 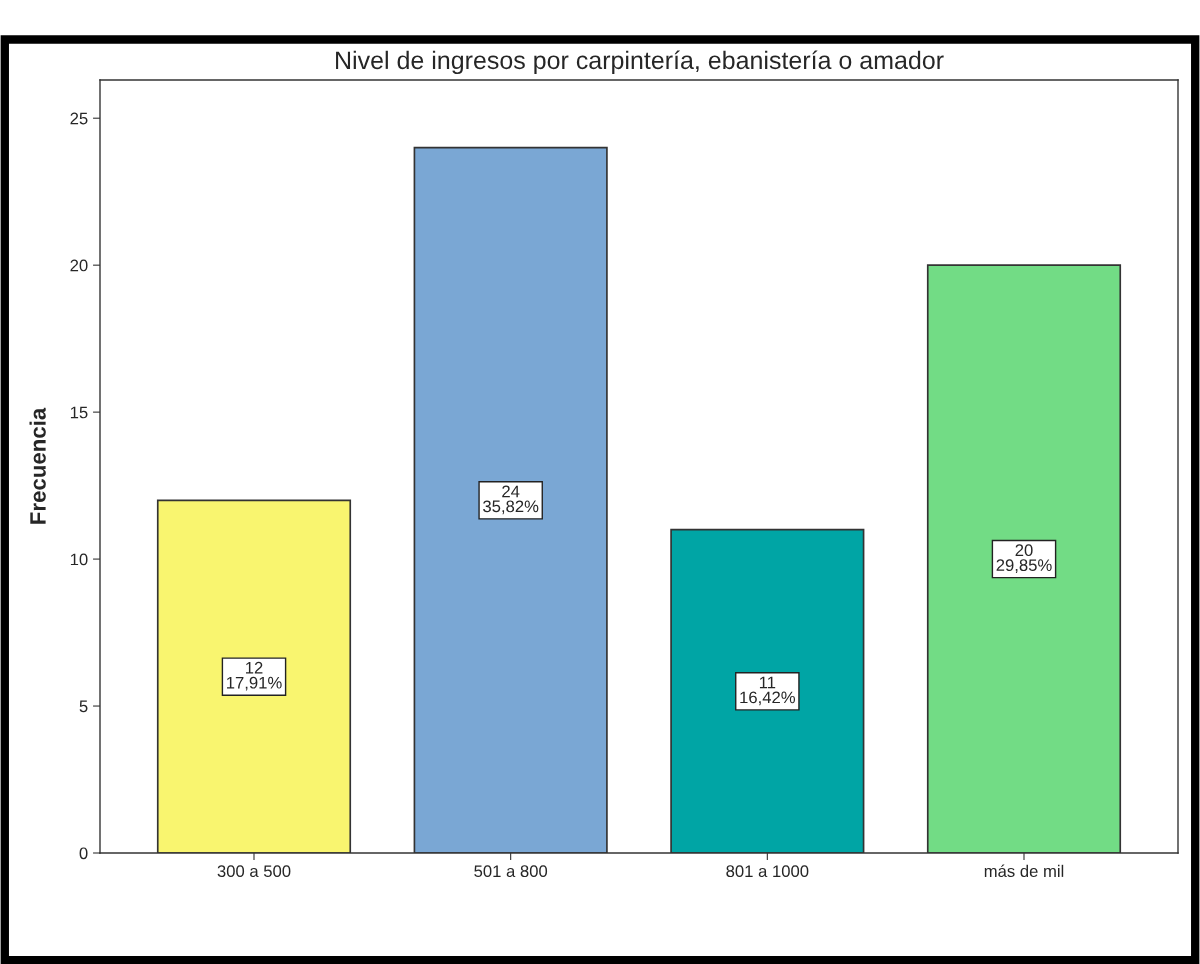 What do you see at coordinates (1024, 871) in the screenshot?
I see `x-tick-label: más de mil` at bounding box center [1024, 871].